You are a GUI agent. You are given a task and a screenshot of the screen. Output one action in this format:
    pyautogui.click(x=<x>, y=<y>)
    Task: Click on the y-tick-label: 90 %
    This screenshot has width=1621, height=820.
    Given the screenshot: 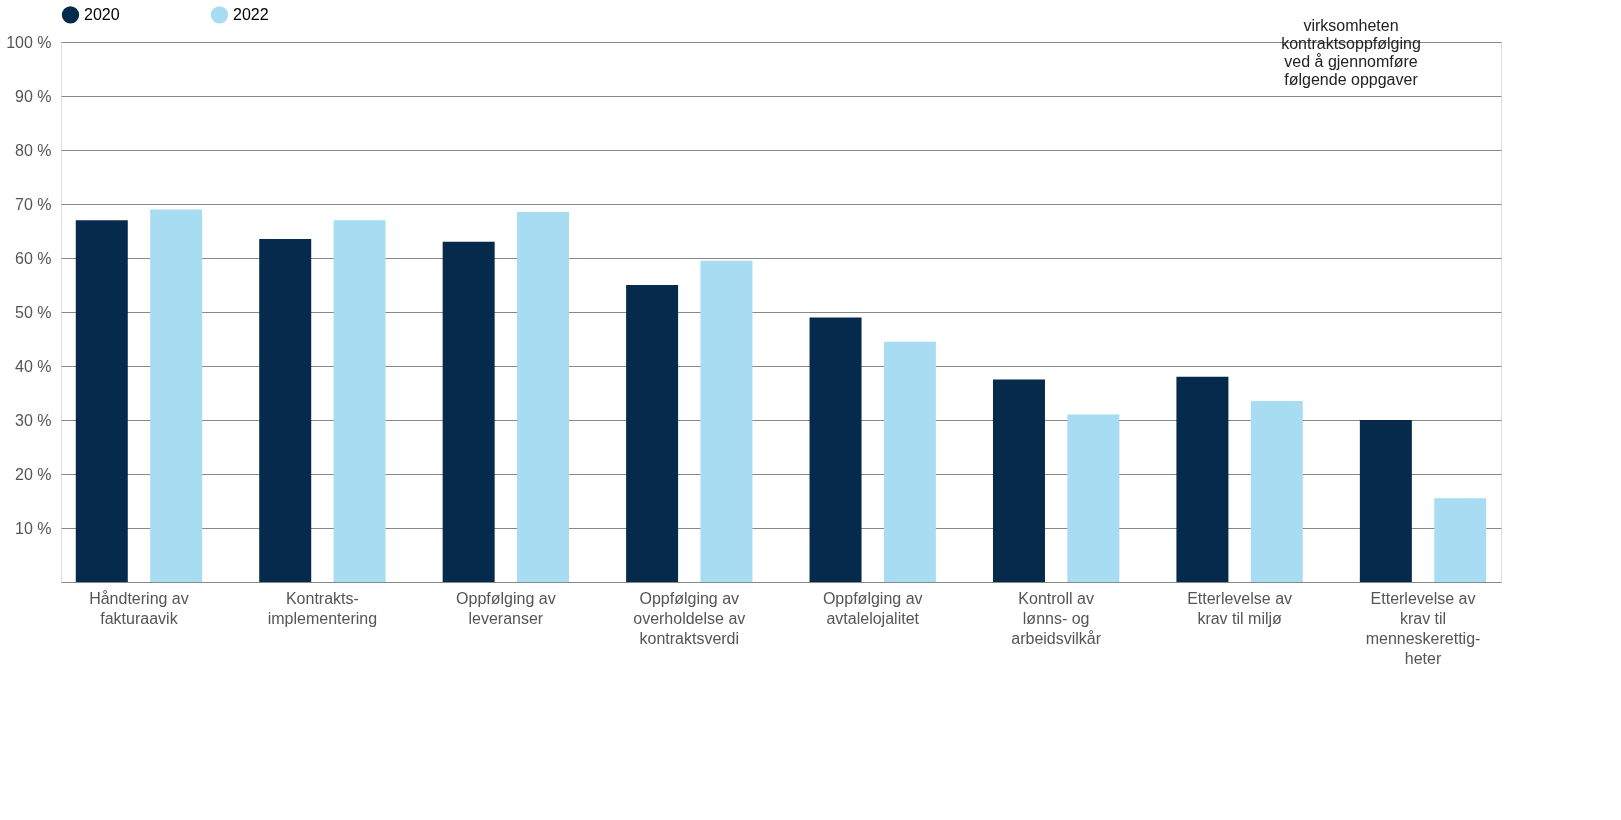 What is the action you would take?
    pyautogui.click(x=33, y=96)
    